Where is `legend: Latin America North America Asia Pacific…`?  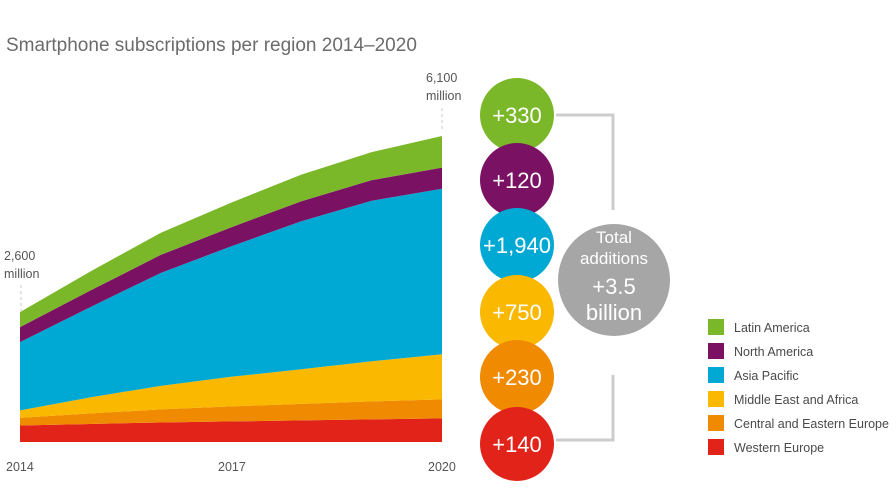 legend: Latin America North America Asia Pacific… is located at coordinates (798, 387).